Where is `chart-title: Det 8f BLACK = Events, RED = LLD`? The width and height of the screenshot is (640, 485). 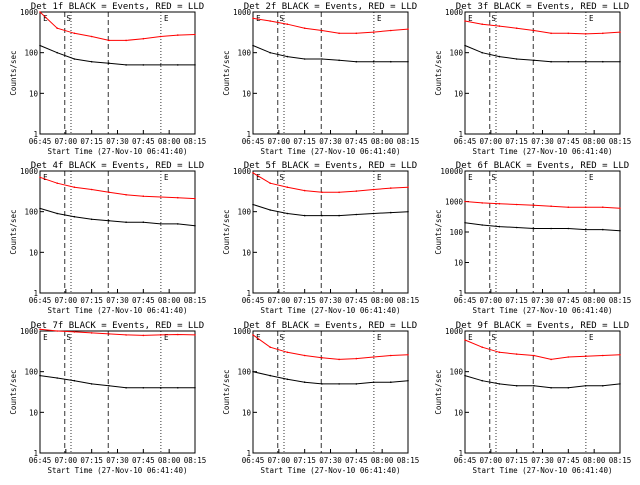
chart-title: Det 8f BLACK = Events, RED = LLD is located at coordinates (330, 326).